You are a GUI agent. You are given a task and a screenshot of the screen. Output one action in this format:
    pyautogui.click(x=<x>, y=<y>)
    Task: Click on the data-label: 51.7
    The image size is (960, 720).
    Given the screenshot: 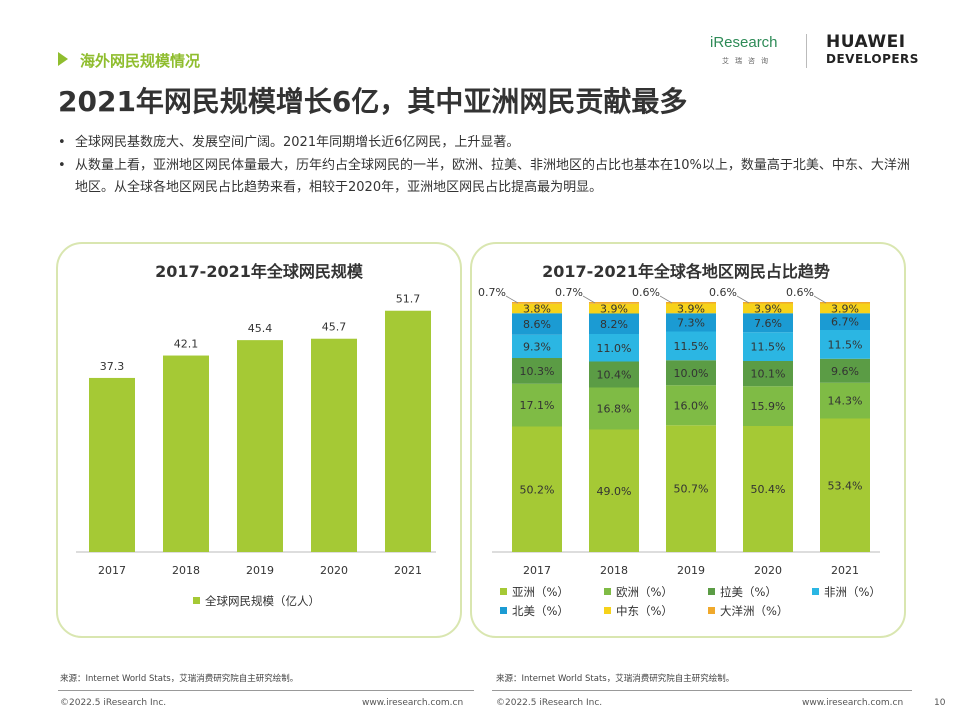 What is the action you would take?
    pyautogui.click(x=408, y=299)
    